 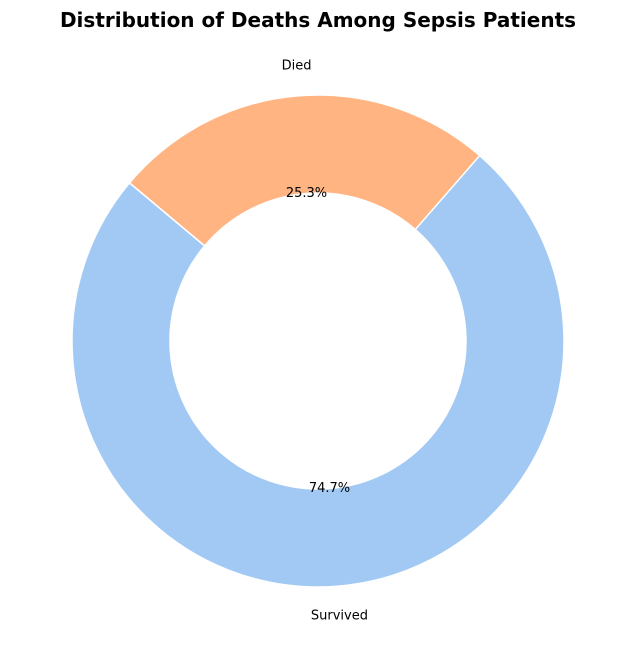 I want to click on slice-label-died: Died, so click(x=297, y=65).